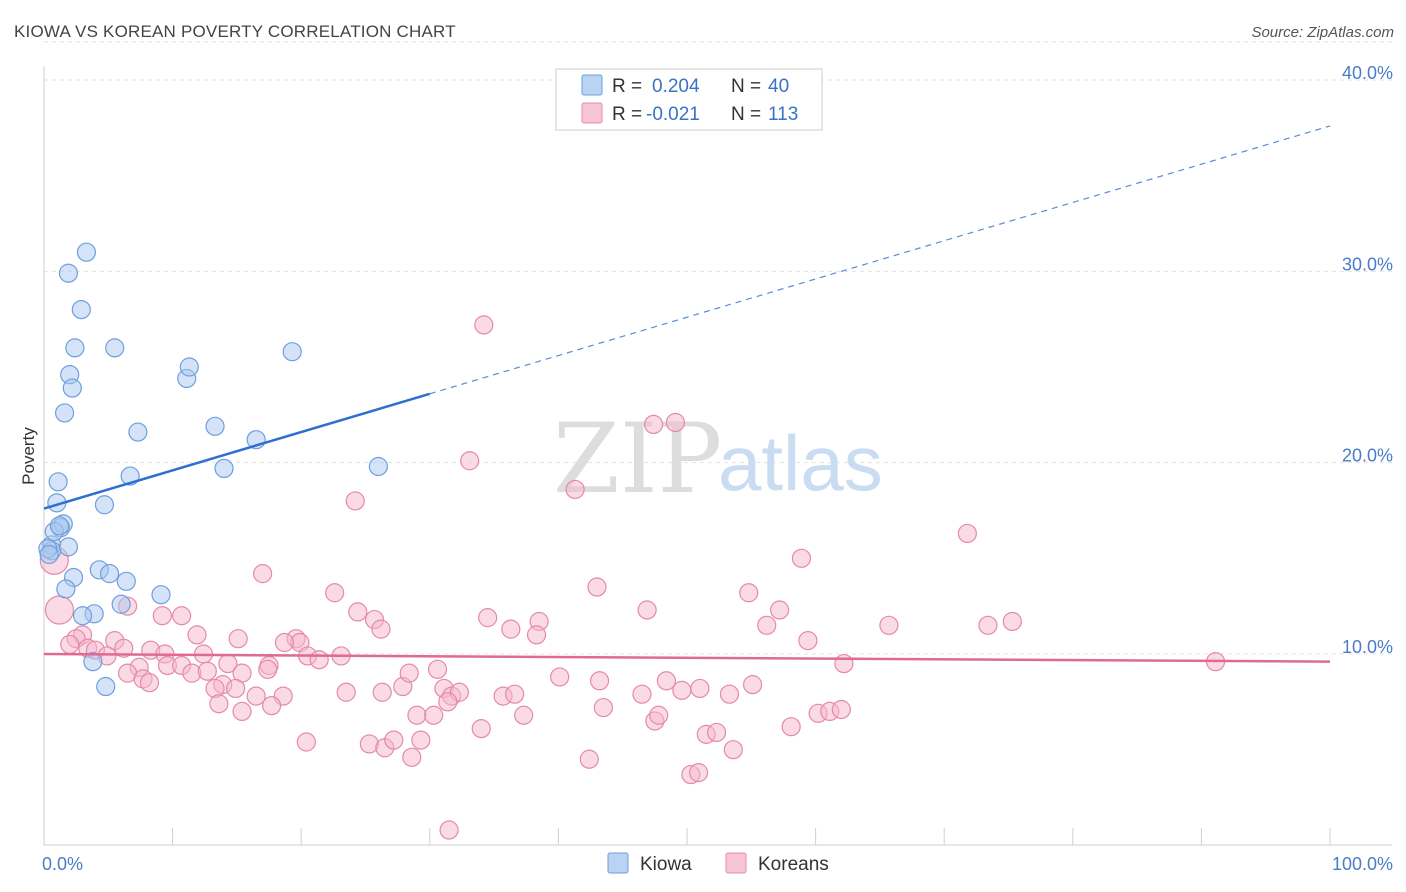 This screenshot has width=1406, height=892. I want to click on y-tick-labels: 10.0% 20.0% 30.0% 40.0%, so click(1367, 360).